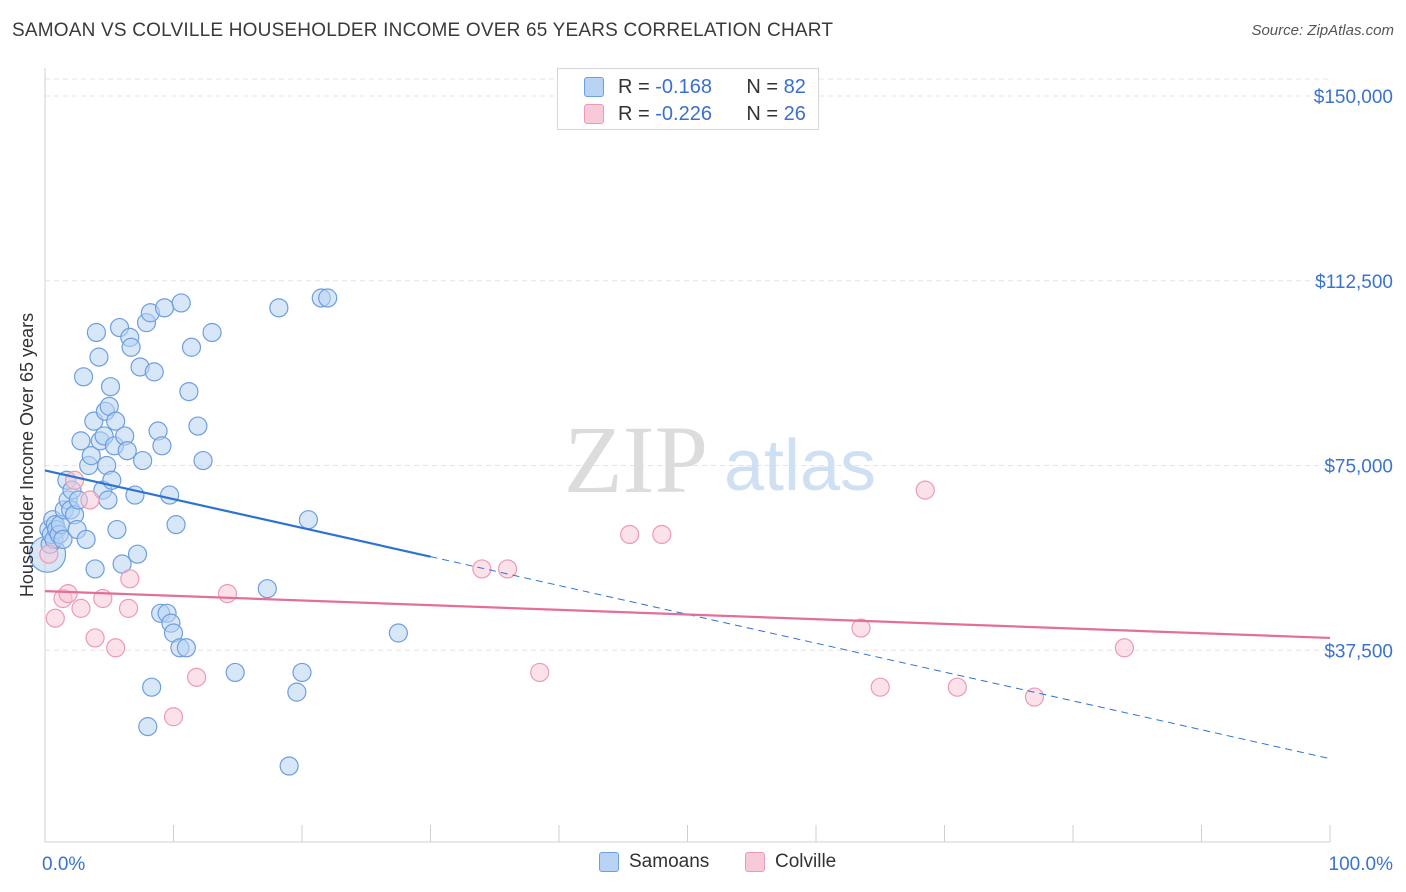  Describe the element at coordinates (720, 459) in the screenshot. I see `watermark: ZIP atlas` at that location.